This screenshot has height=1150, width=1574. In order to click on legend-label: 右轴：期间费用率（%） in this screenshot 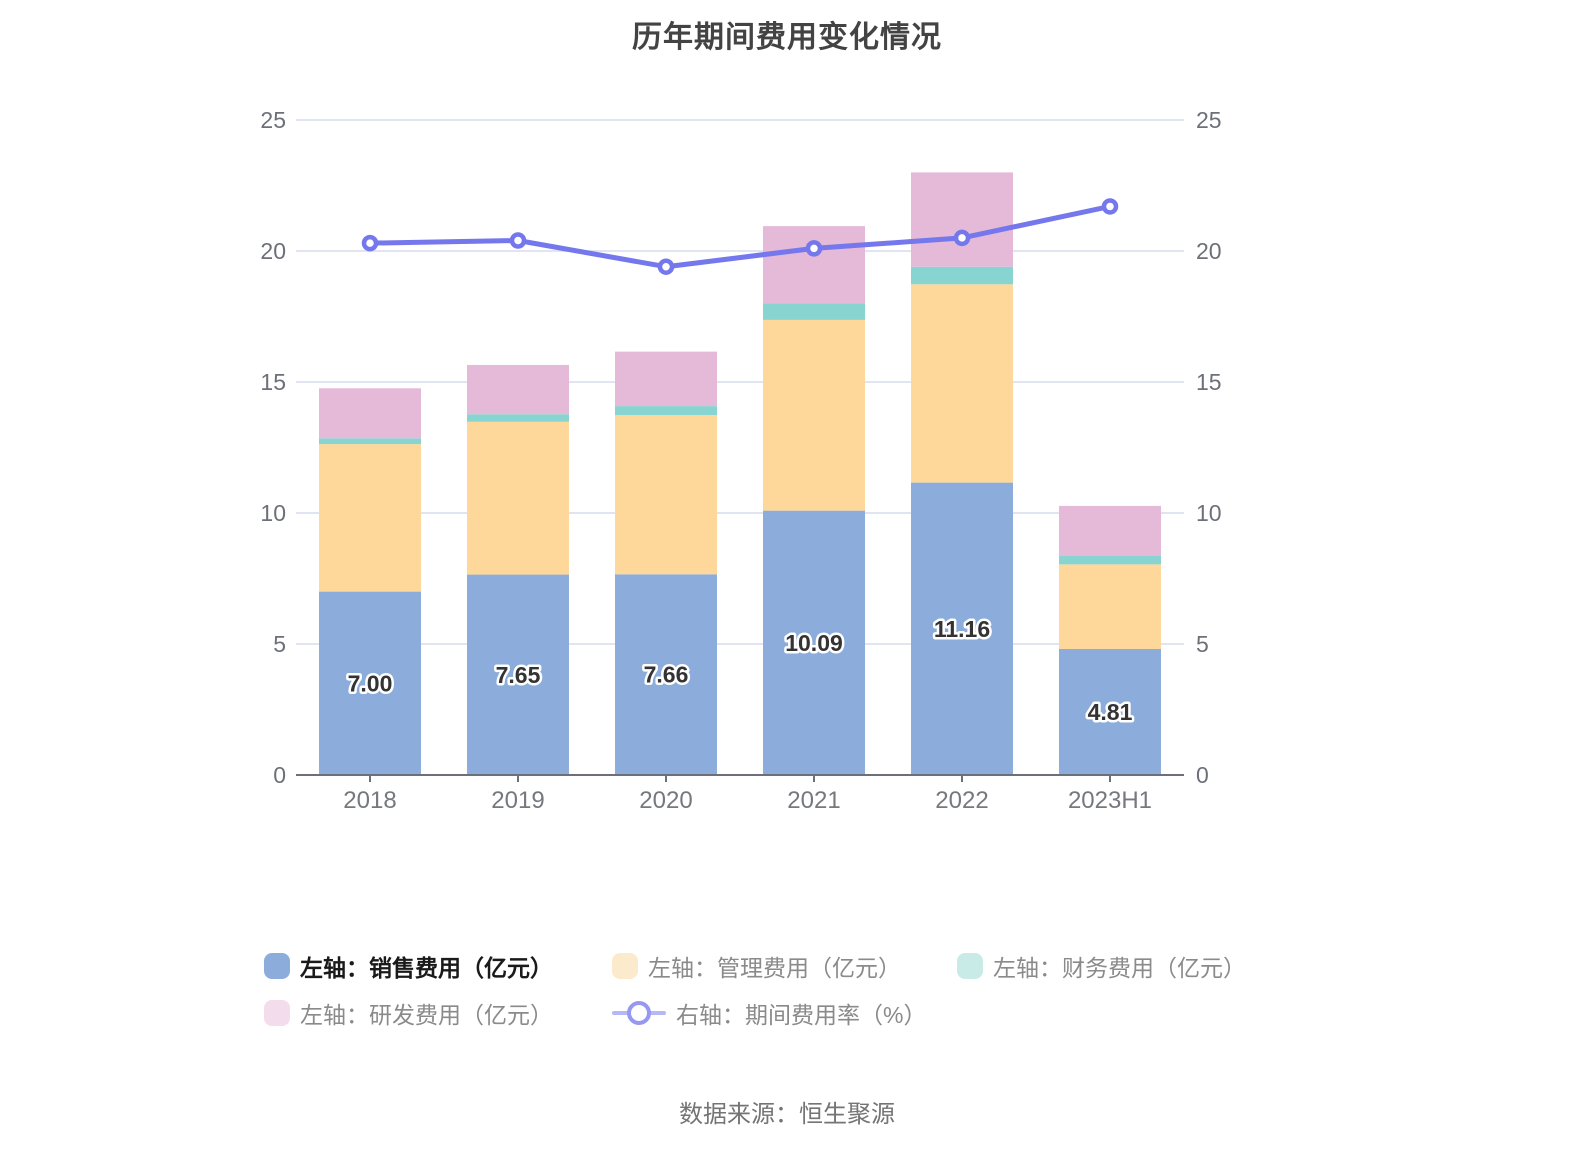, I will do `click(801, 1015)`.